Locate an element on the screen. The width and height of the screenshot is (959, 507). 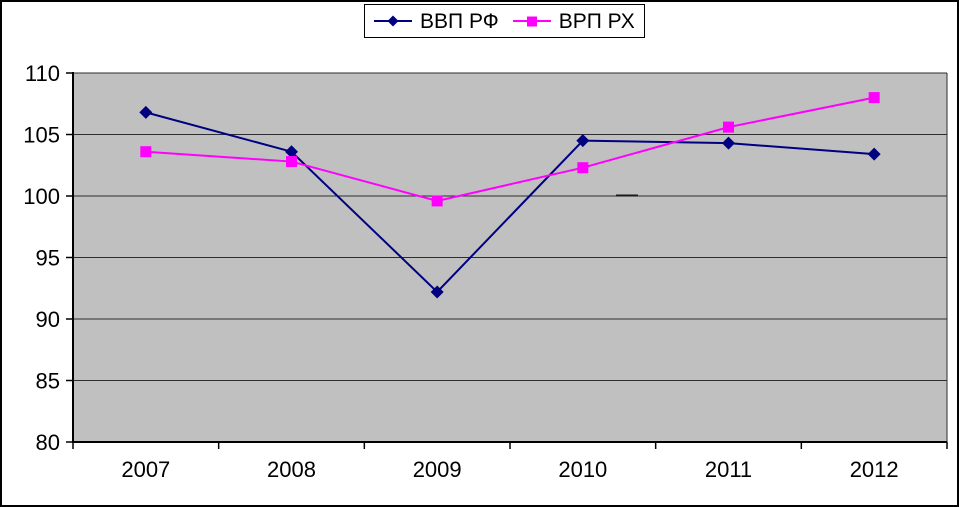
x-tick-label: 2011 is located at coordinates (728, 469).